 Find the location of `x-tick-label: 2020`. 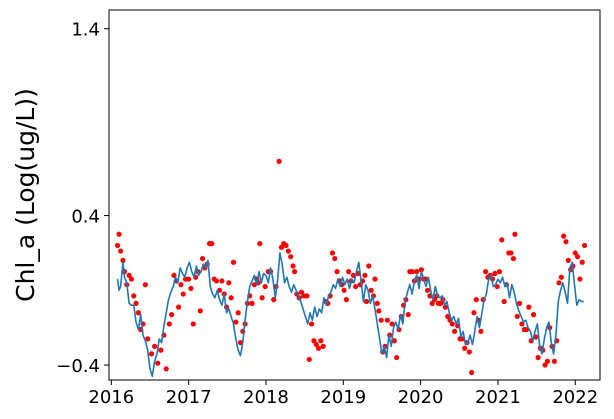

x-tick-label: 2020 is located at coordinates (421, 397).